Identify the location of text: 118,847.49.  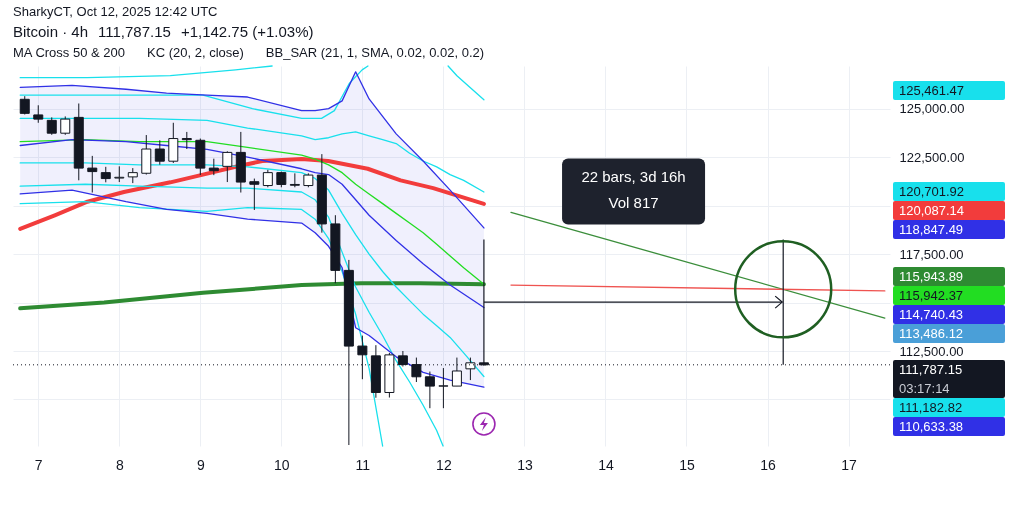
(932, 230).